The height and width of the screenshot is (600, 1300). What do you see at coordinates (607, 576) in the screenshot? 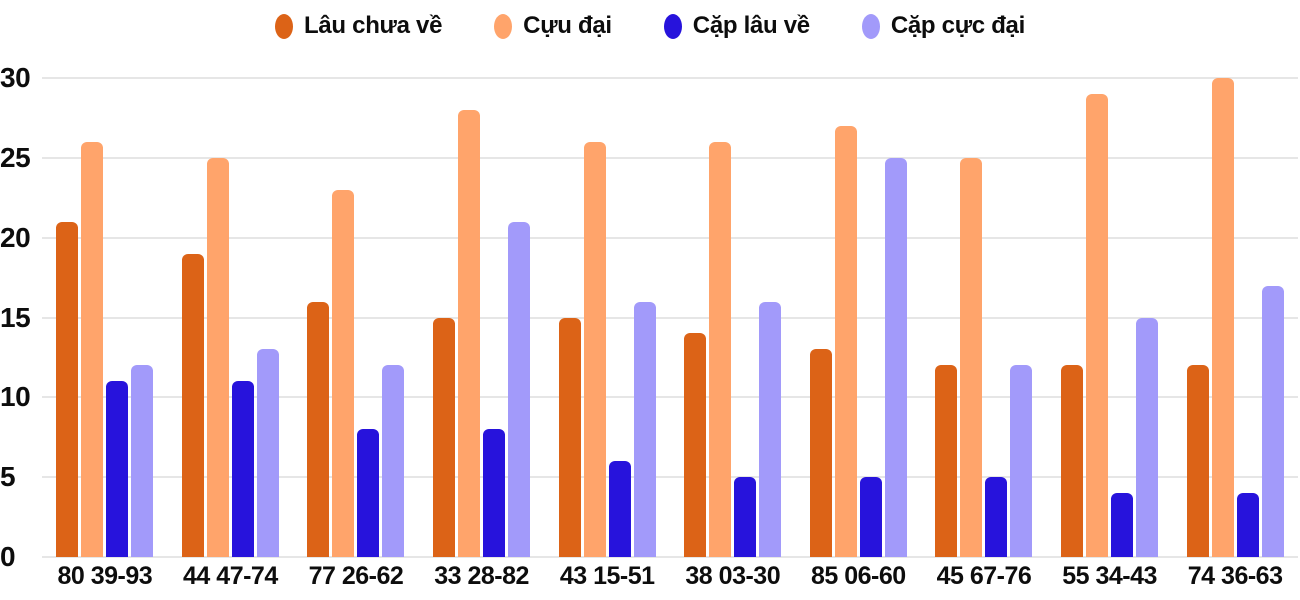
I see `x-axis-label: 43 15-51` at bounding box center [607, 576].